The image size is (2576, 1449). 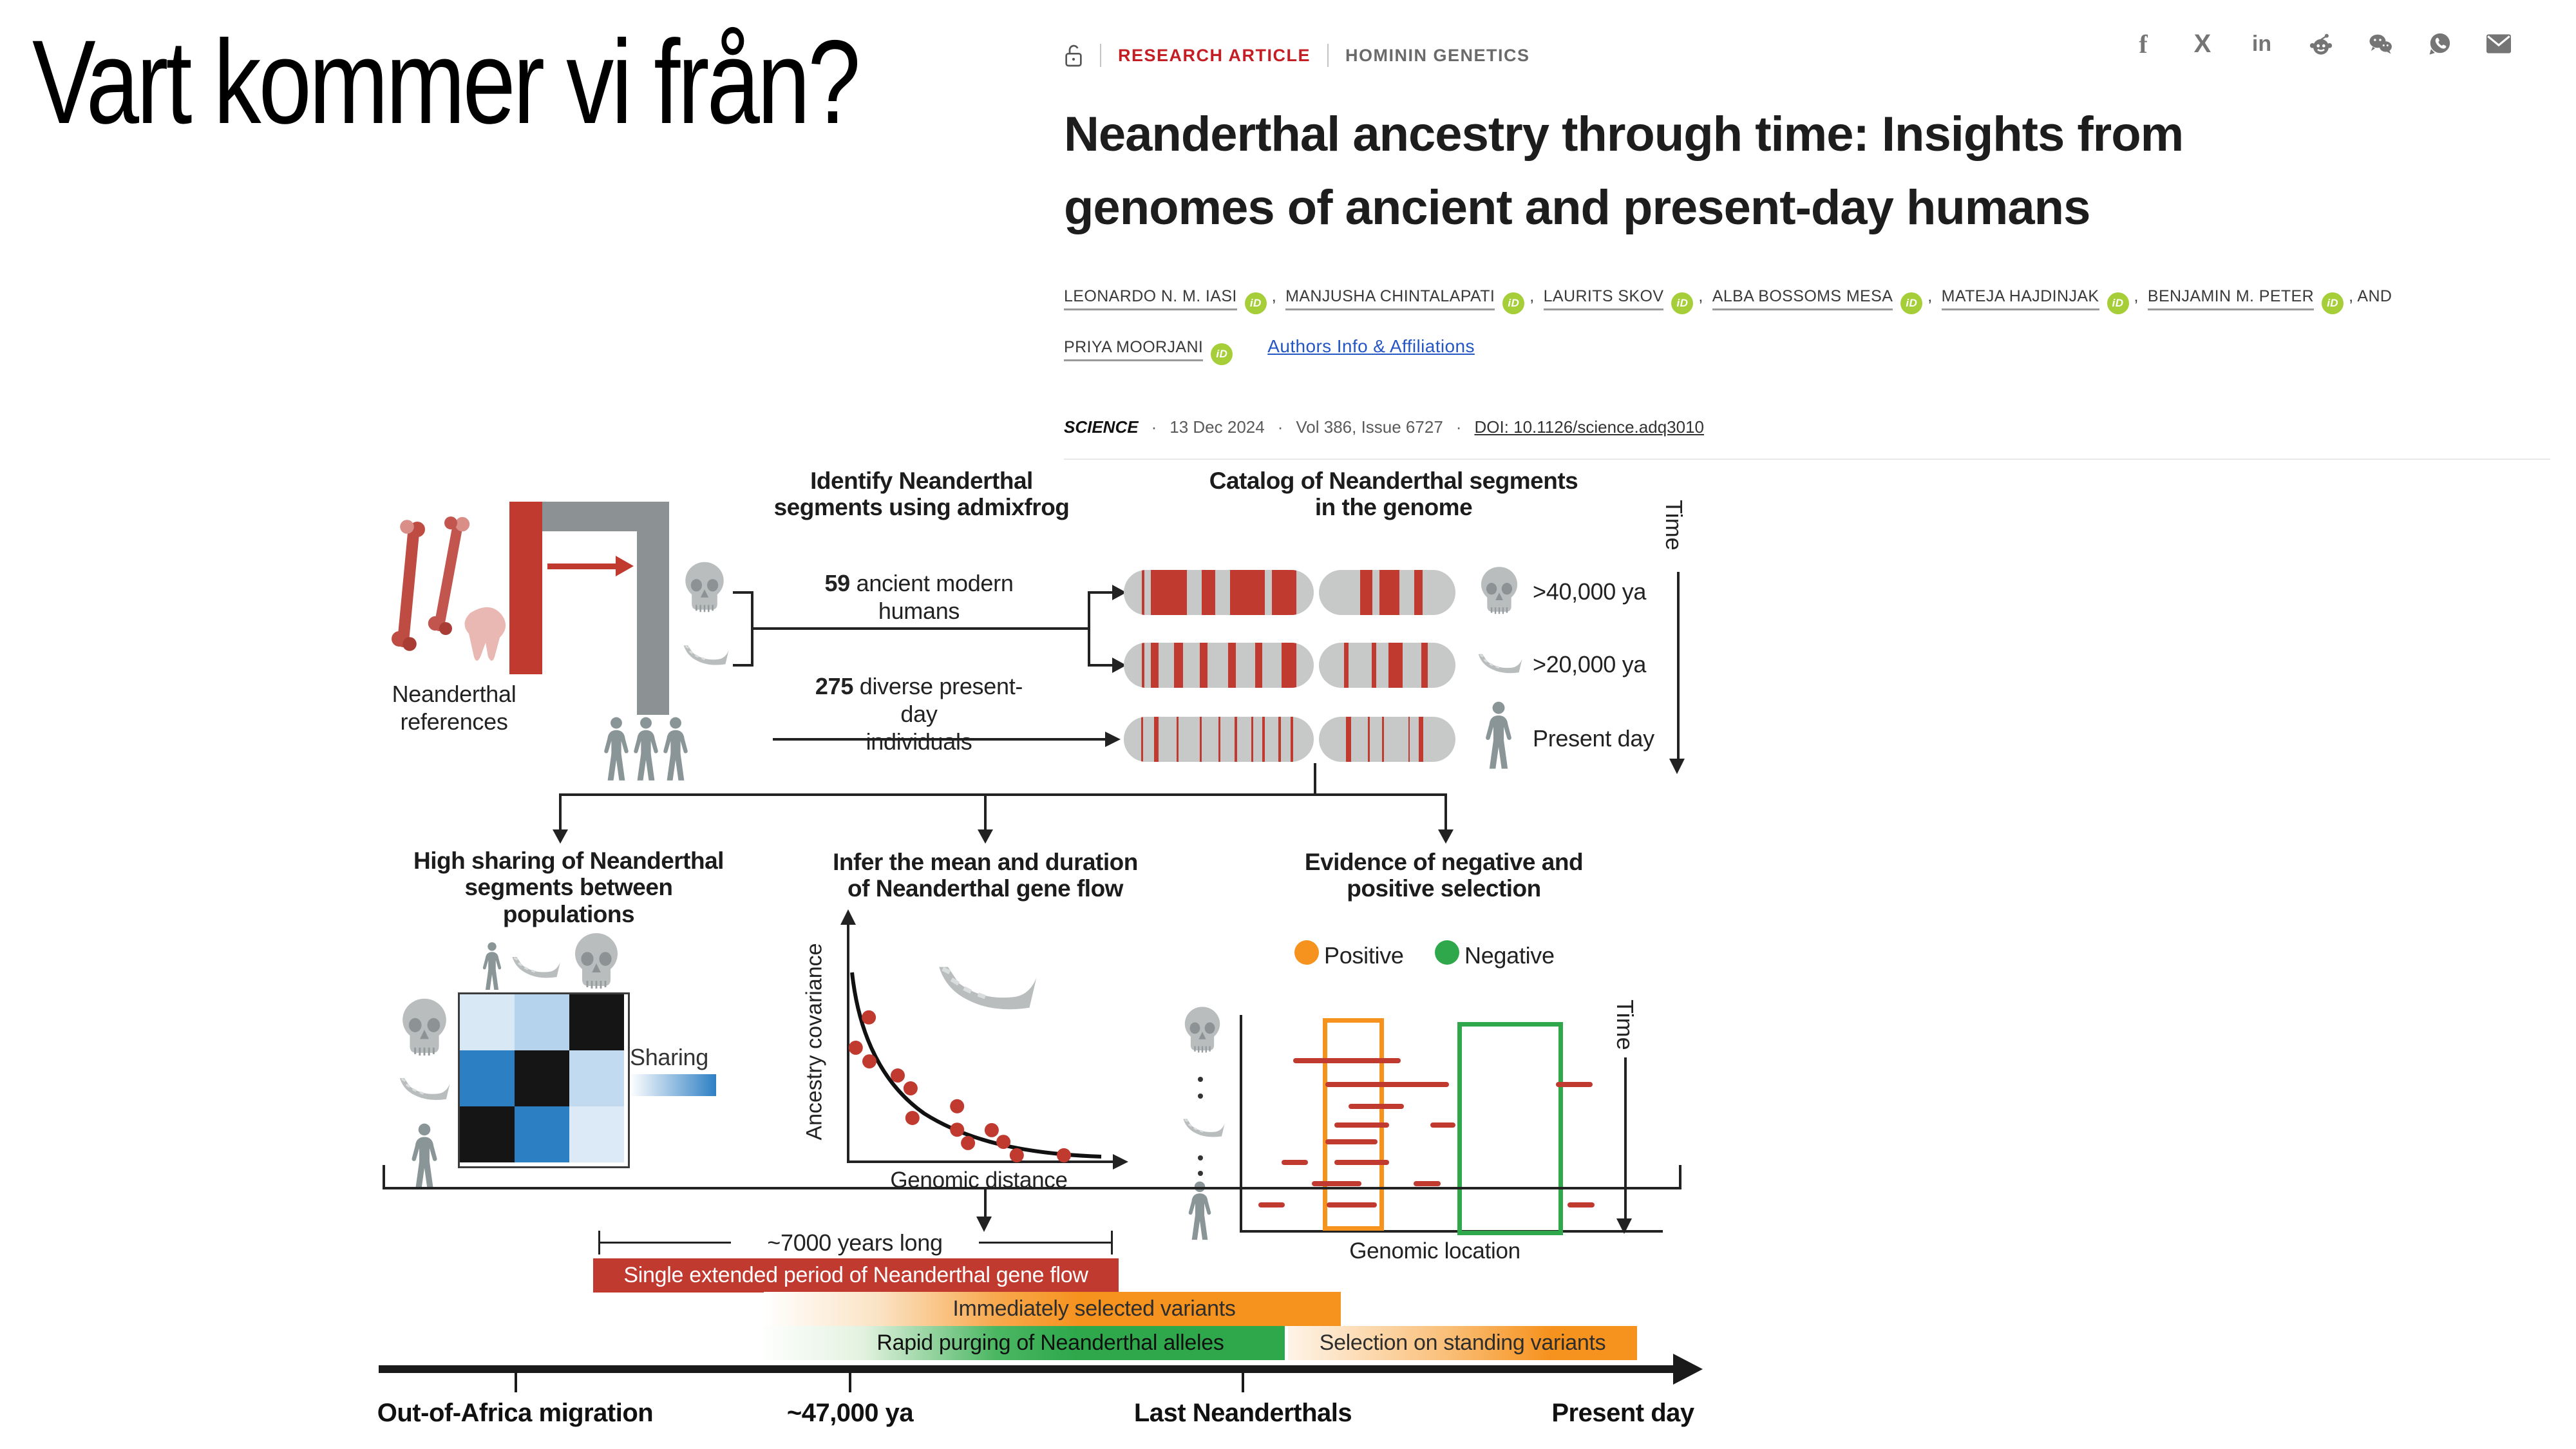 What do you see at coordinates (1101, 427) in the screenshot?
I see `journal-name: SCIENCE` at bounding box center [1101, 427].